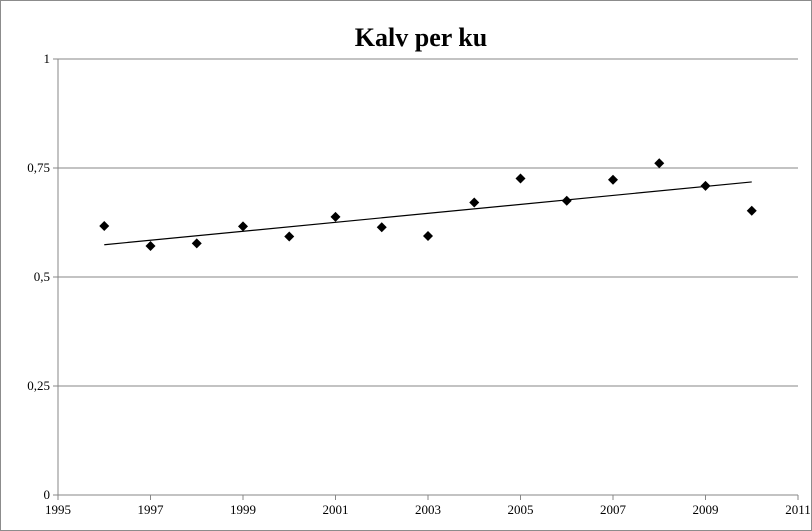 The height and width of the screenshot is (531, 812). Describe the element at coordinates (521, 509) in the screenshot. I see `x-tick-label: 2005` at that location.